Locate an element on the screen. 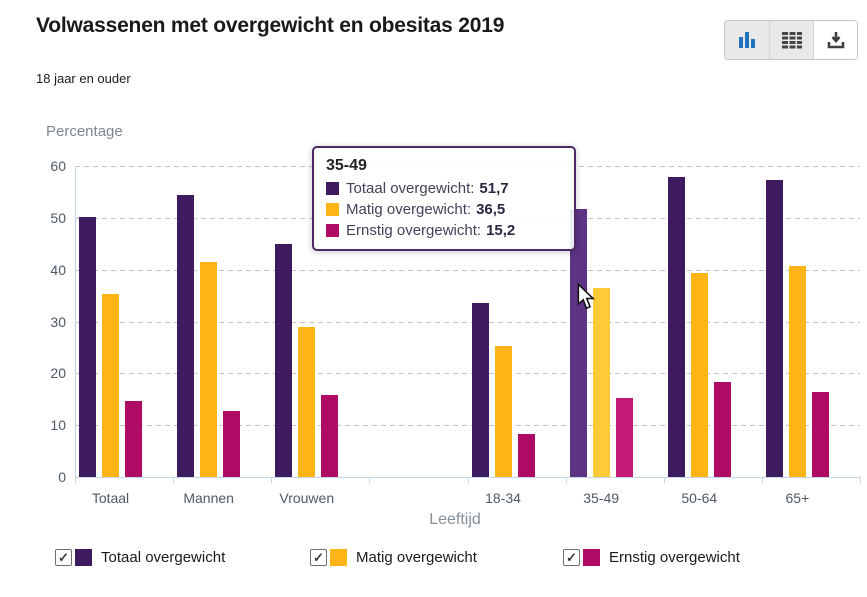 This screenshot has height=597, width=867. x-tick-label-18-34: 18-34 is located at coordinates (503, 498).